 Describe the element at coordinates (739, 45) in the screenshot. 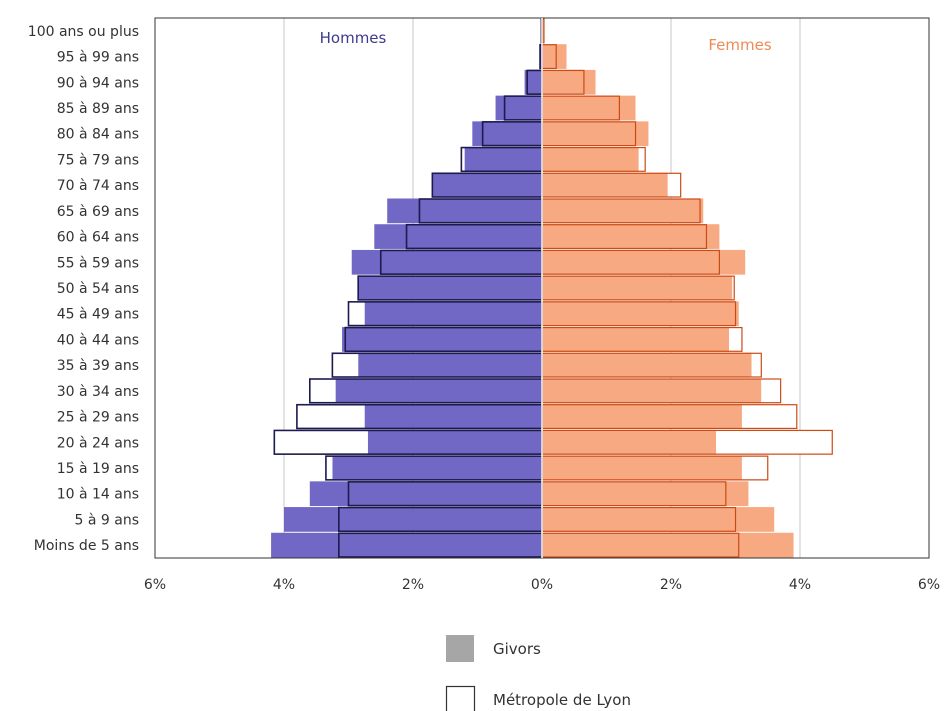

I see `femmes-label: Femmes` at that location.